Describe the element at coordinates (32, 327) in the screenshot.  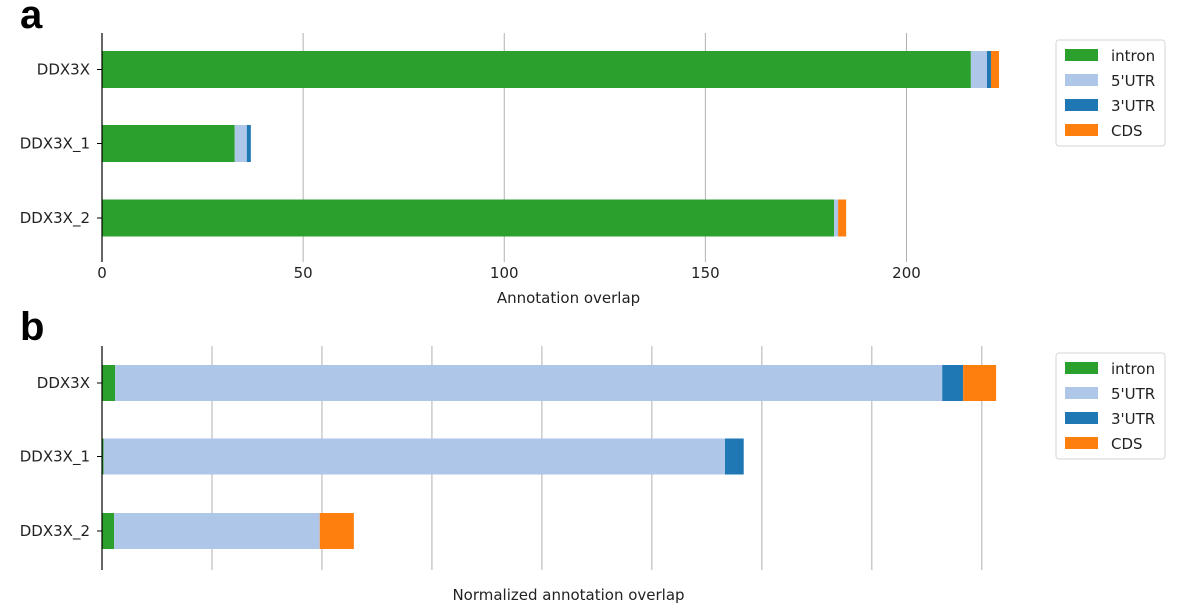
I see `panel-letter: b` at that location.